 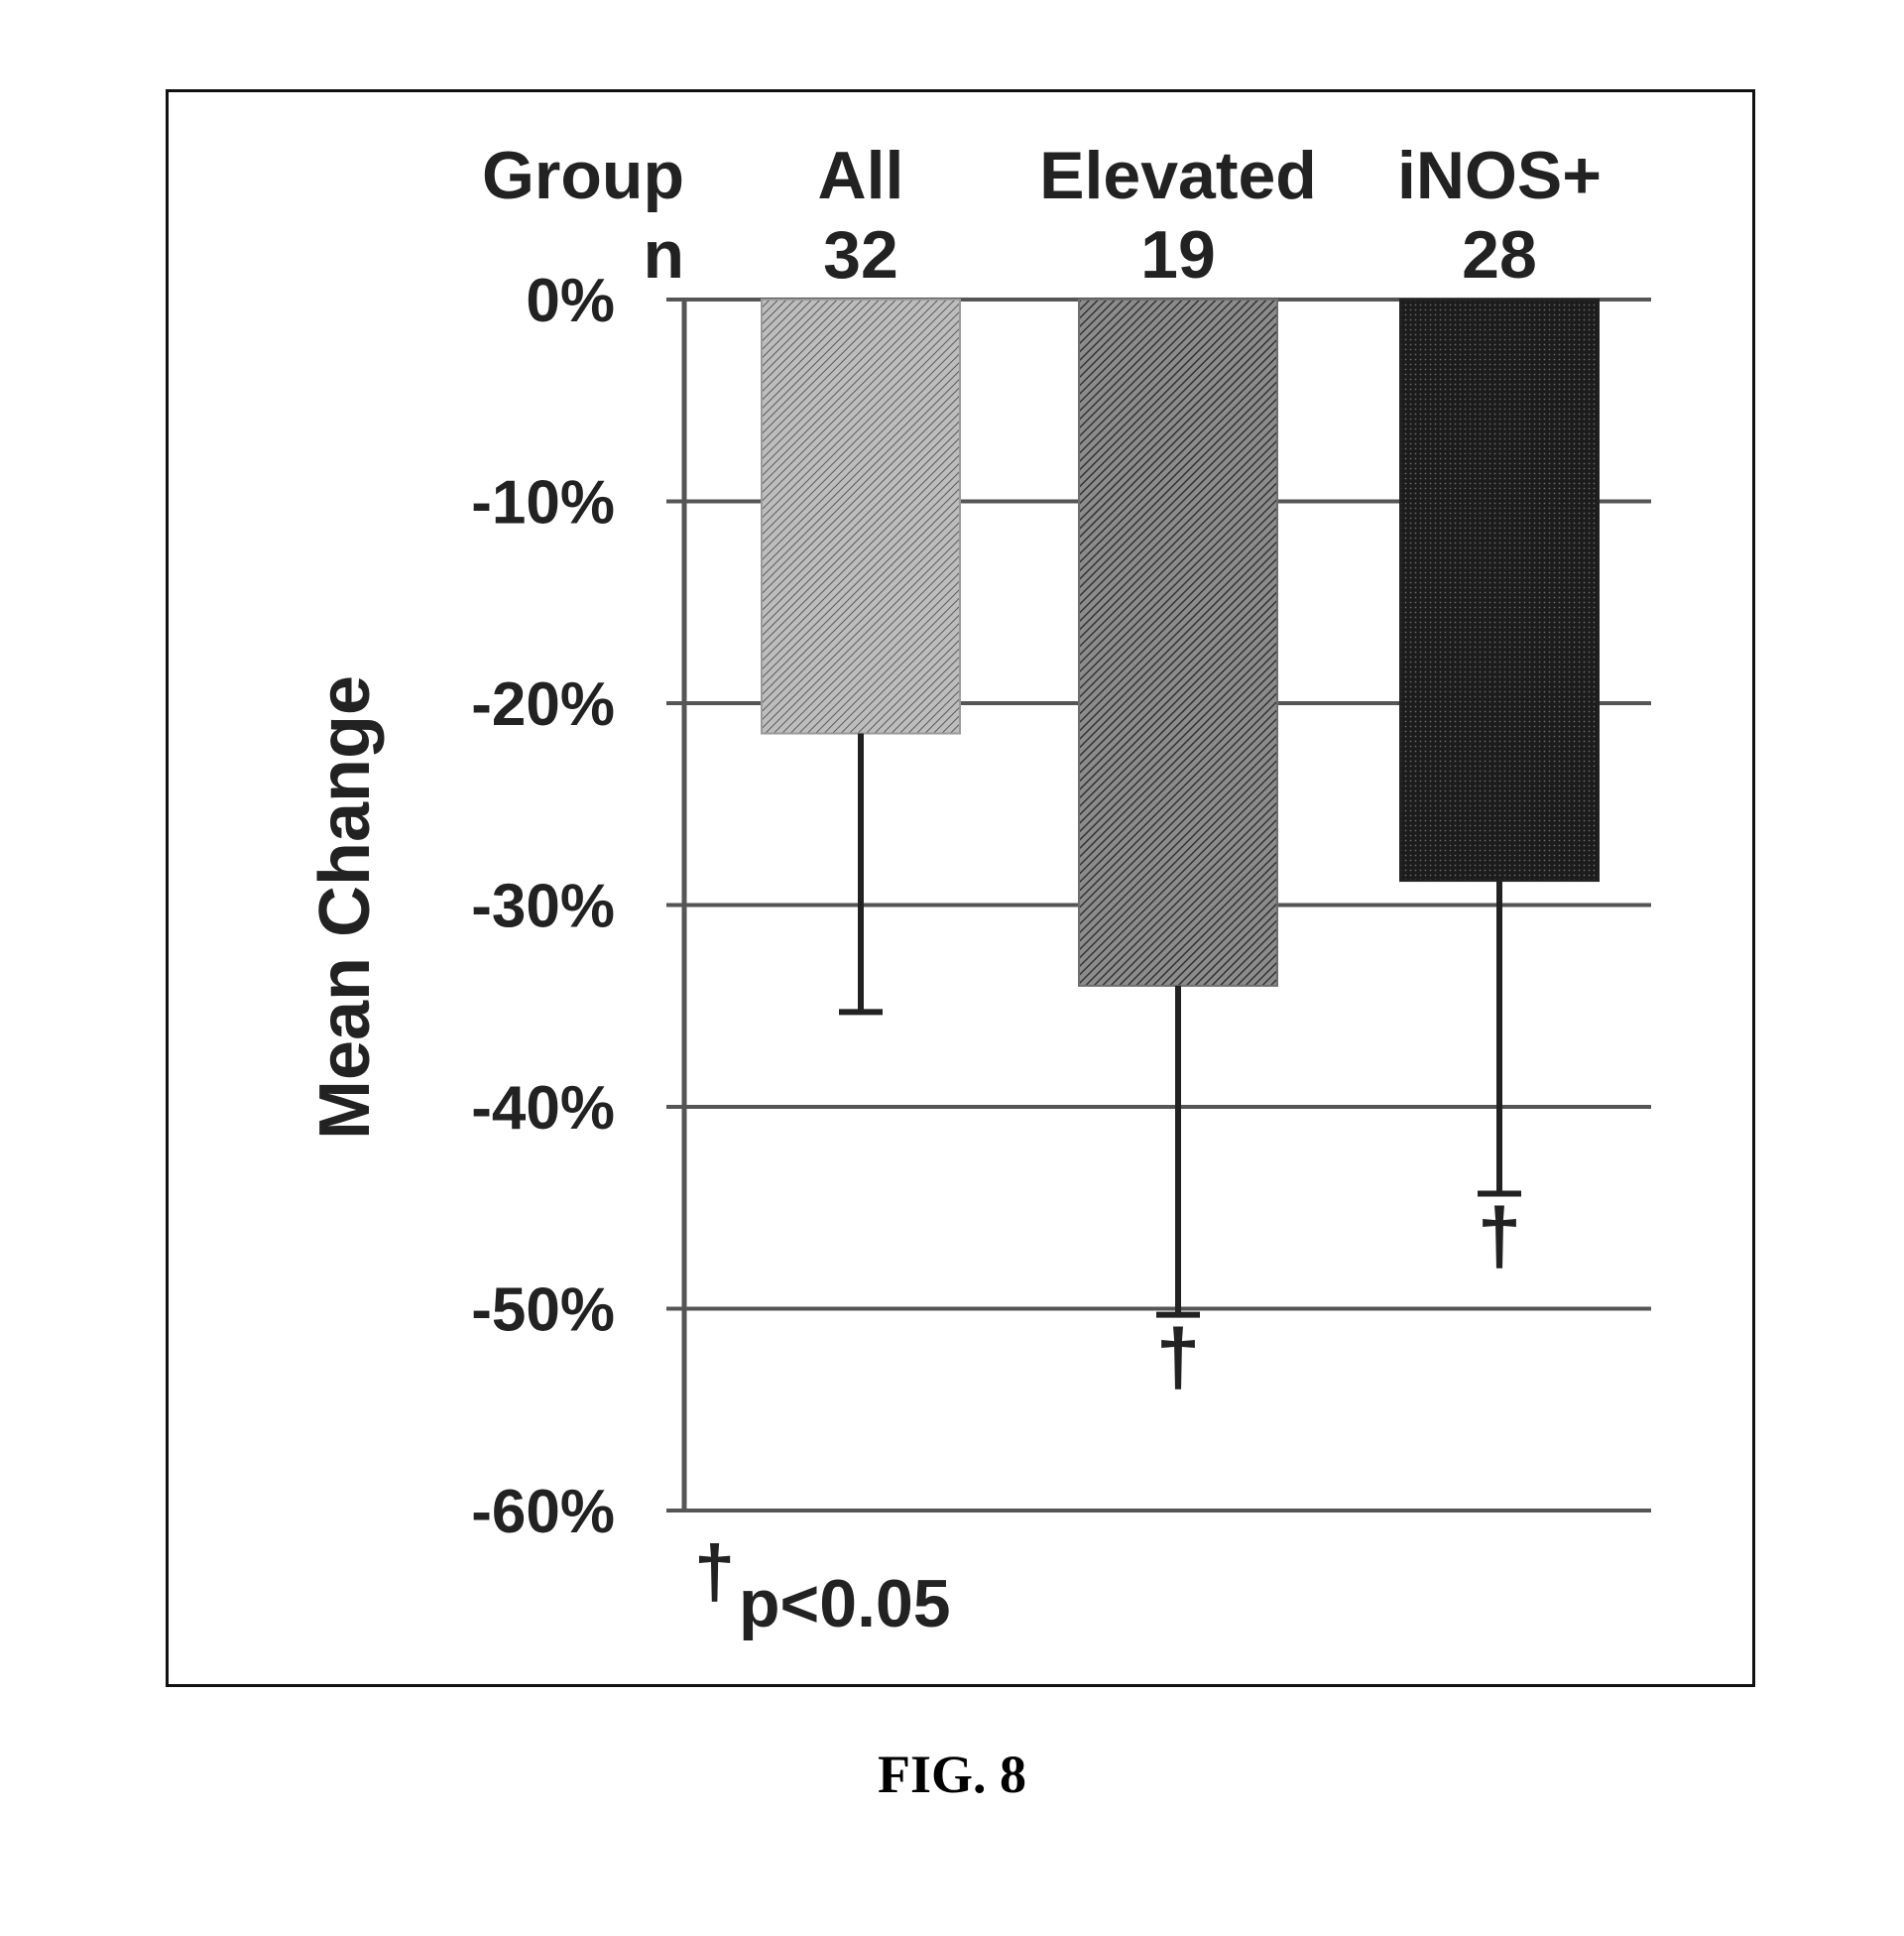 What do you see at coordinates (1499, 255) in the screenshot?
I see `n-value: 28` at bounding box center [1499, 255].